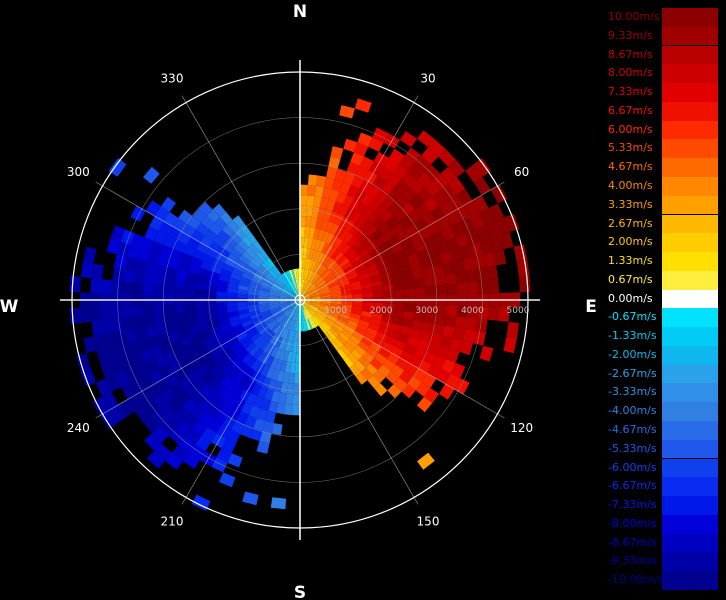 The image size is (726, 600). Describe the element at coordinates (690, 149) in the screenshot. I see `colorbar-swatch` at that location.